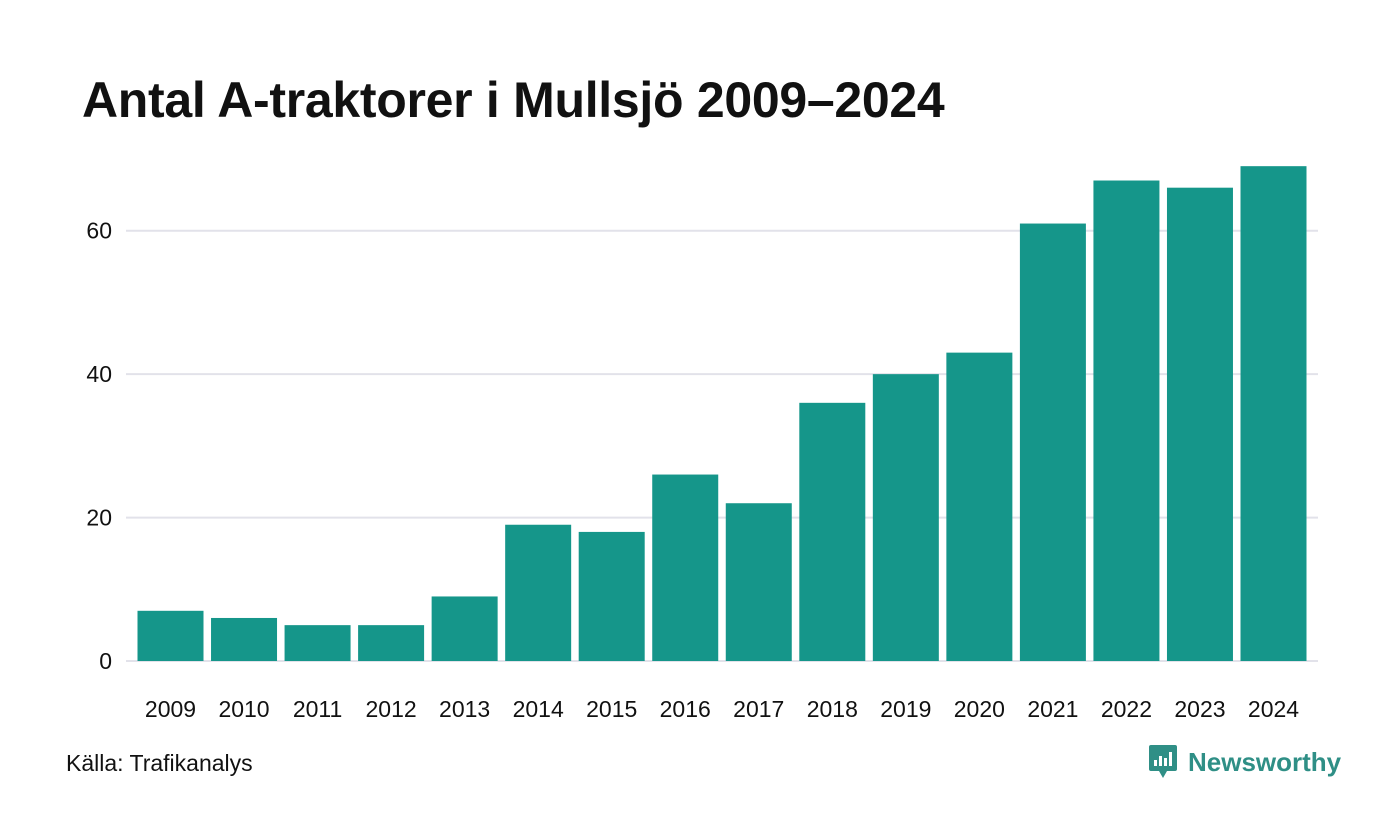  Describe the element at coordinates (832, 531) in the screenshot. I see `bar-2018` at that location.